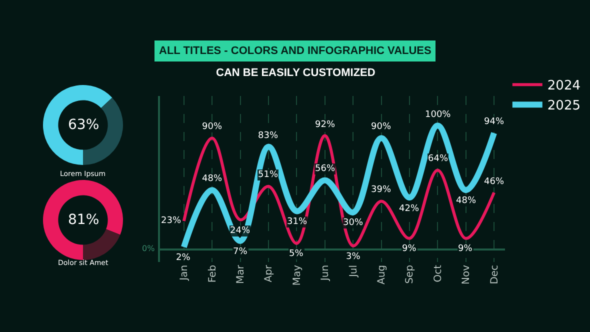 The height and width of the screenshot is (332, 590). I want to click on x-tick-label: Apr, so click(269, 273).